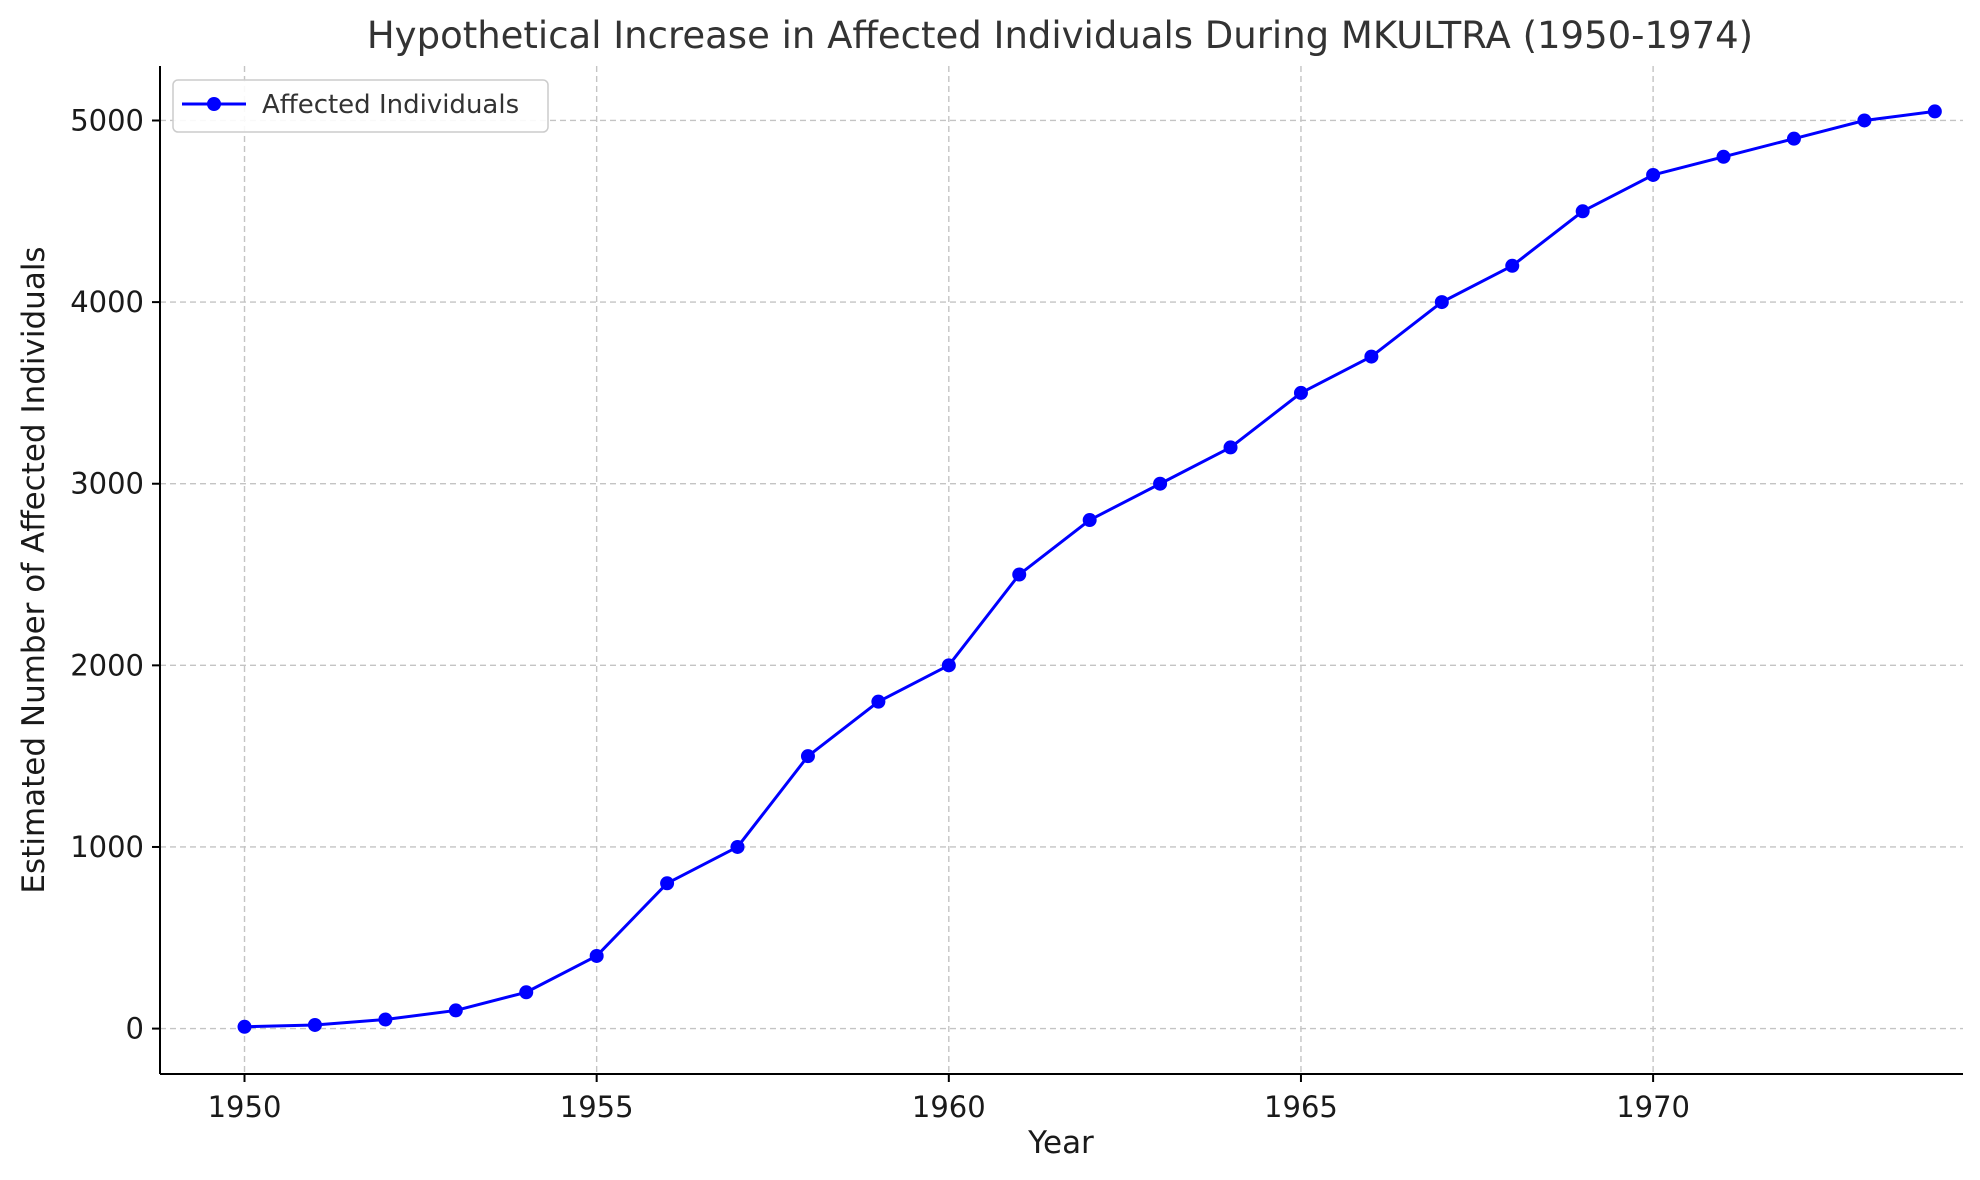  Describe the element at coordinates (135, 1029) in the screenshot. I see `y-tick-label: 0` at that location.